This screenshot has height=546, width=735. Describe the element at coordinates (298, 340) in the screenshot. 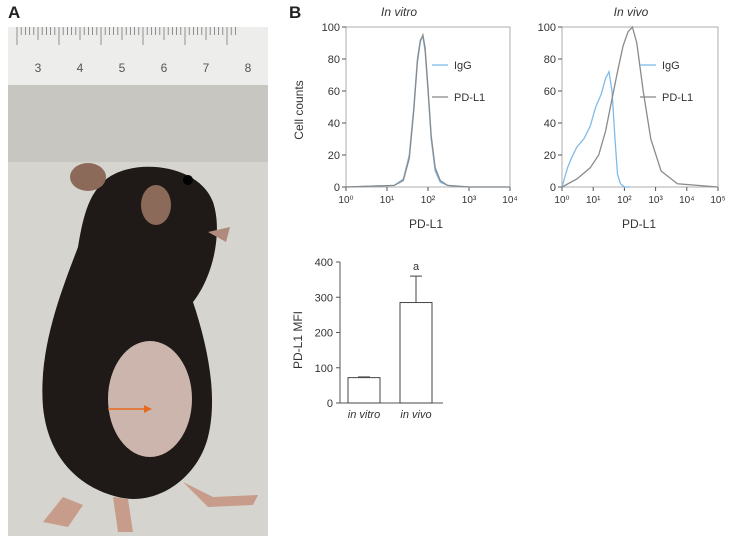

I see `y-axis-label: PD-L1 MFI` at that location.